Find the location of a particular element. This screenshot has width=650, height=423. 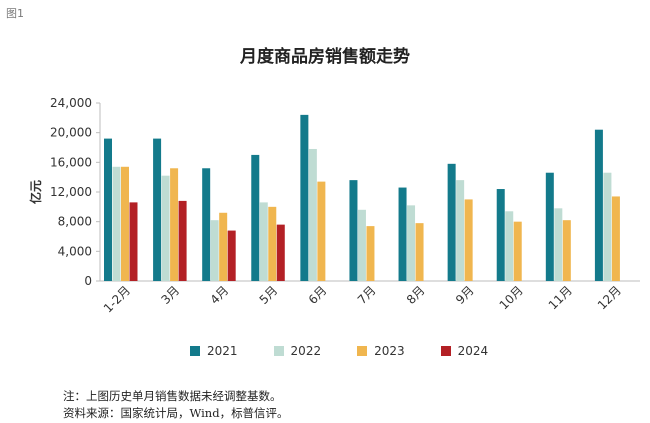

y-tick-label: 12,000 is located at coordinates (71, 192).